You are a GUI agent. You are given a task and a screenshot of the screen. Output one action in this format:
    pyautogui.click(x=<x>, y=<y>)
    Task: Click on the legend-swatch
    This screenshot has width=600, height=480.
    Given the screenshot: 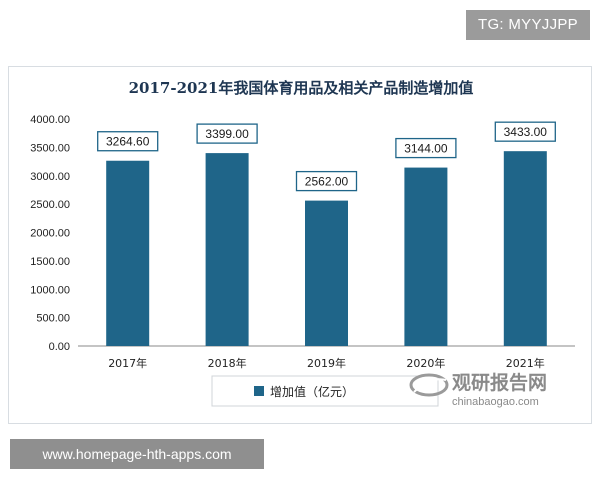 What is the action you would take?
    pyautogui.click(x=259, y=391)
    